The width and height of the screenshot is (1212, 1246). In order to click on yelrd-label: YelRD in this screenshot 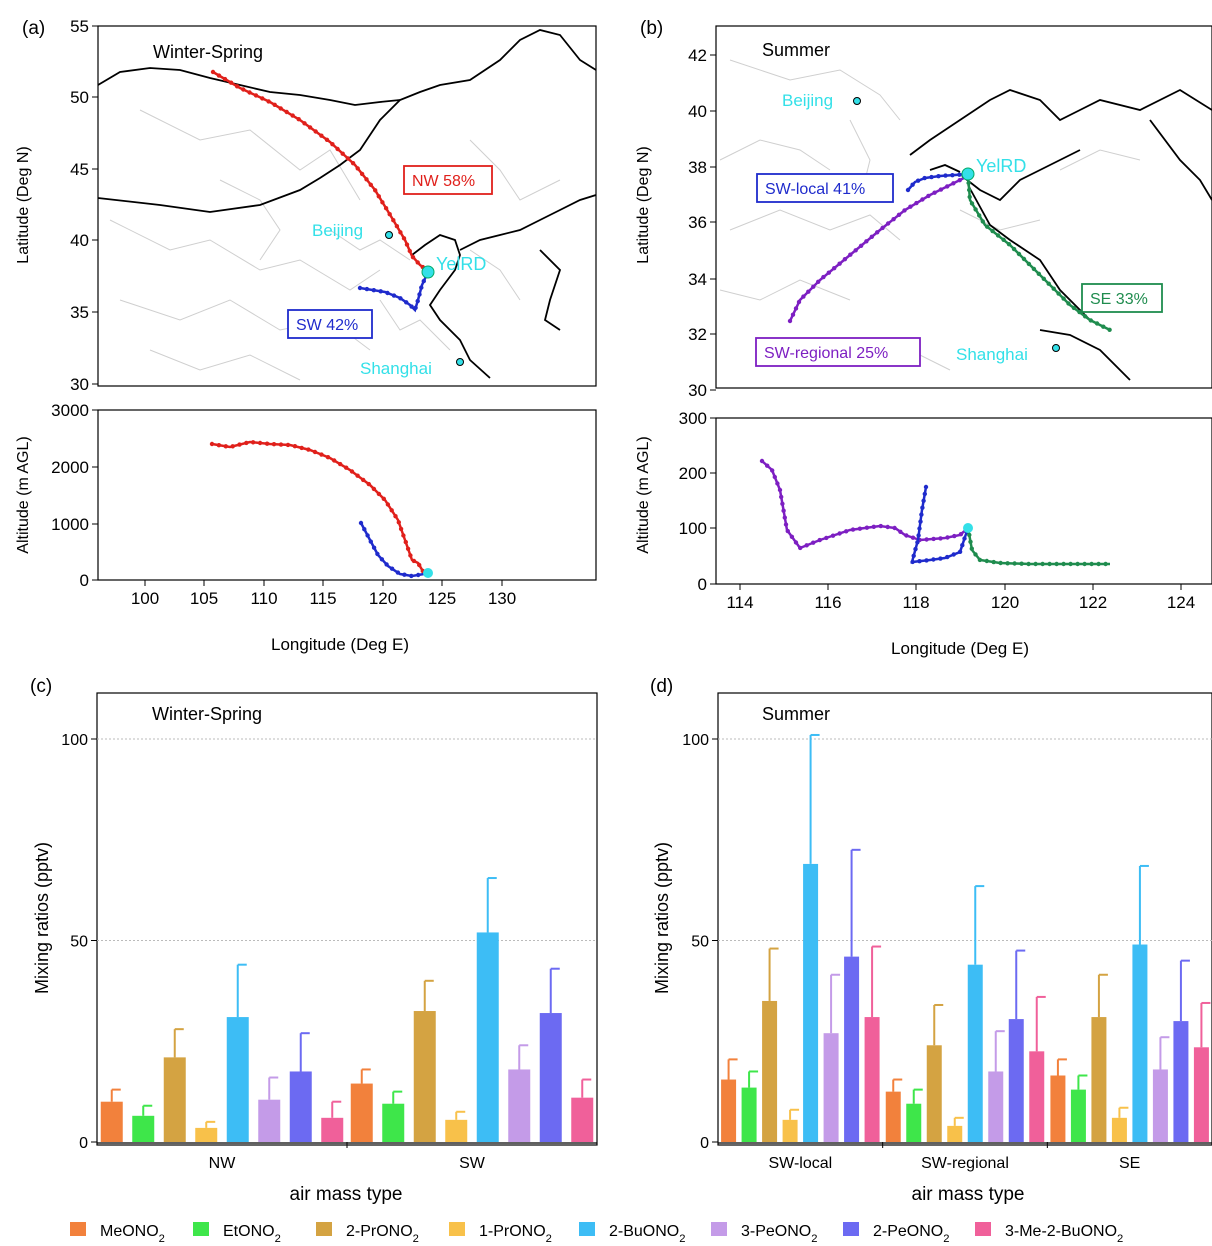, I will do `click(461, 264)`.